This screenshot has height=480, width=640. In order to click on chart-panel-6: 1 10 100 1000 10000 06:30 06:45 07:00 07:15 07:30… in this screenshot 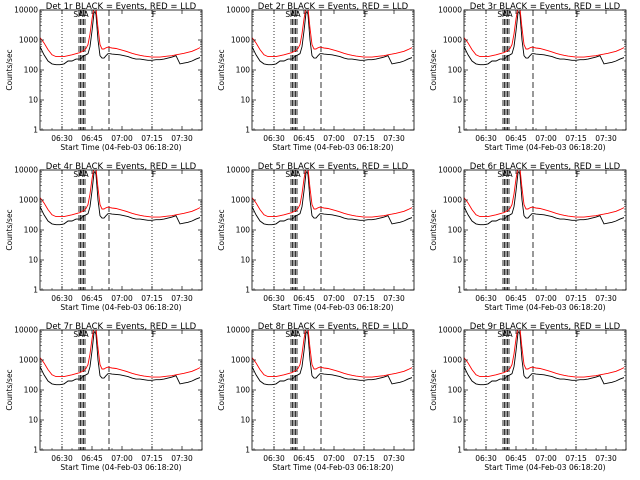, I will do `click(528, 237)`.